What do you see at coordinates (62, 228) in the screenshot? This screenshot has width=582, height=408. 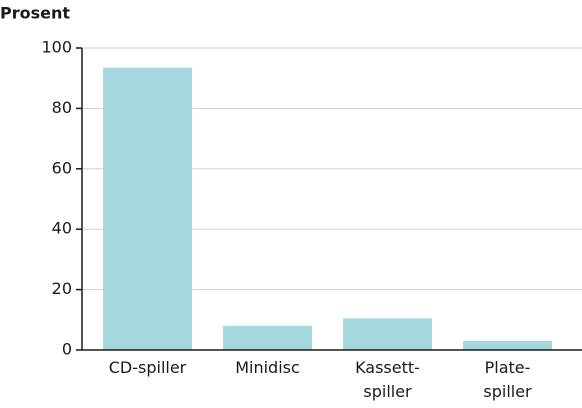 I see `y-tick-label: 40` at bounding box center [62, 228].